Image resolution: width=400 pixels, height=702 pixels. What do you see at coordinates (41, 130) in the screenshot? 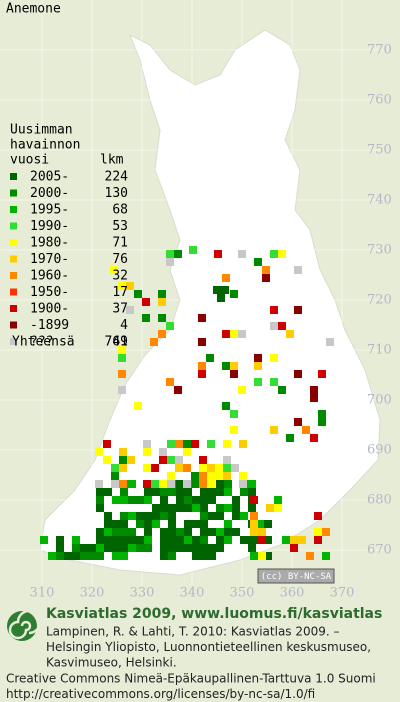
I see `legend-header: Uusimman` at bounding box center [41, 130].